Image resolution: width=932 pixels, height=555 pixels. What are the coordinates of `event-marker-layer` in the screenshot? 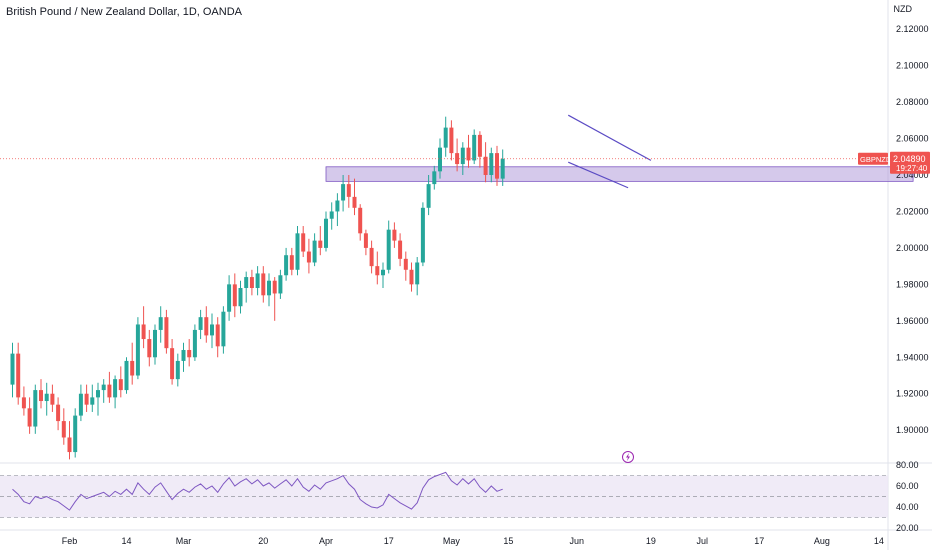 It's located at (628, 457).